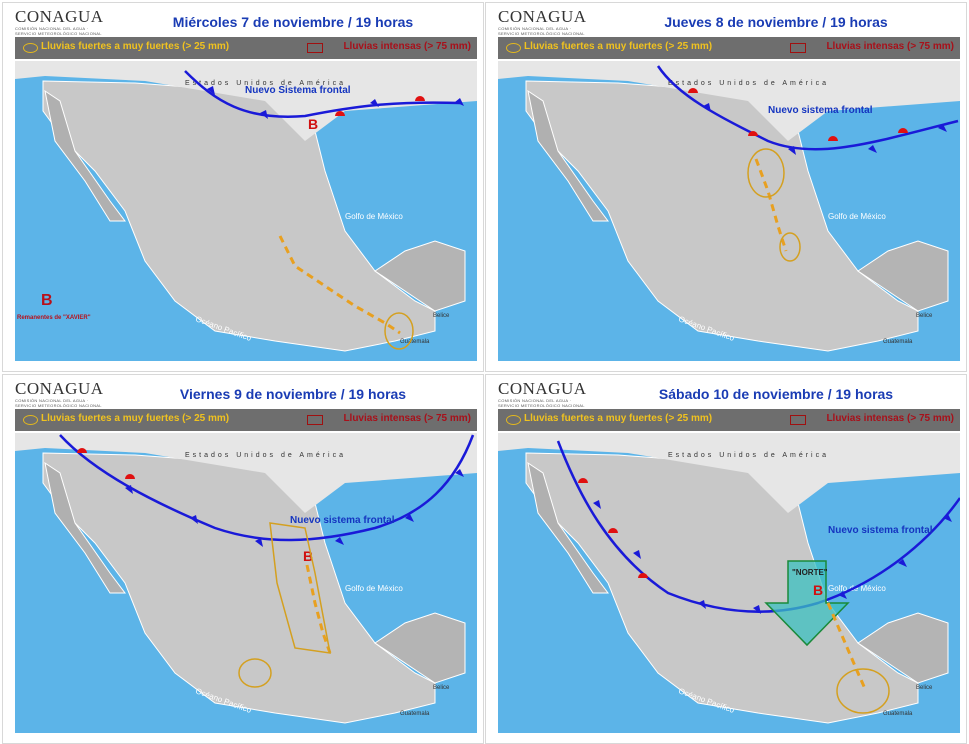 The height and width of the screenshot is (744, 969). What do you see at coordinates (293, 22) in the screenshot?
I see `panel-title: Miércoles 7 de noviembre / 19 horas` at bounding box center [293, 22].